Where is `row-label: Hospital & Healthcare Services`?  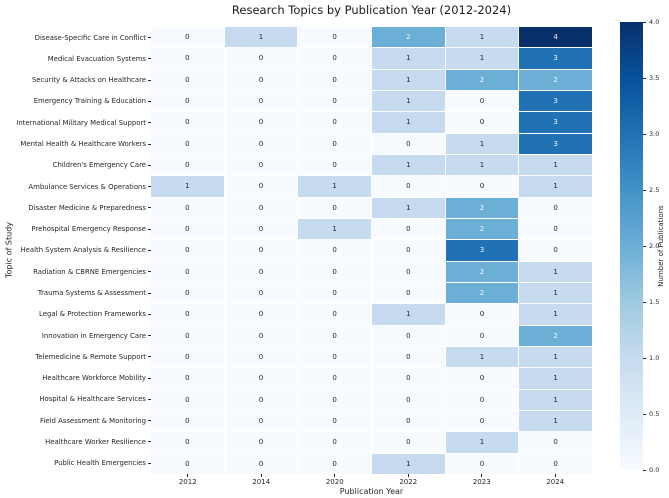
row-label: Hospital & Healthcare Services is located at coordinates (75, 399).